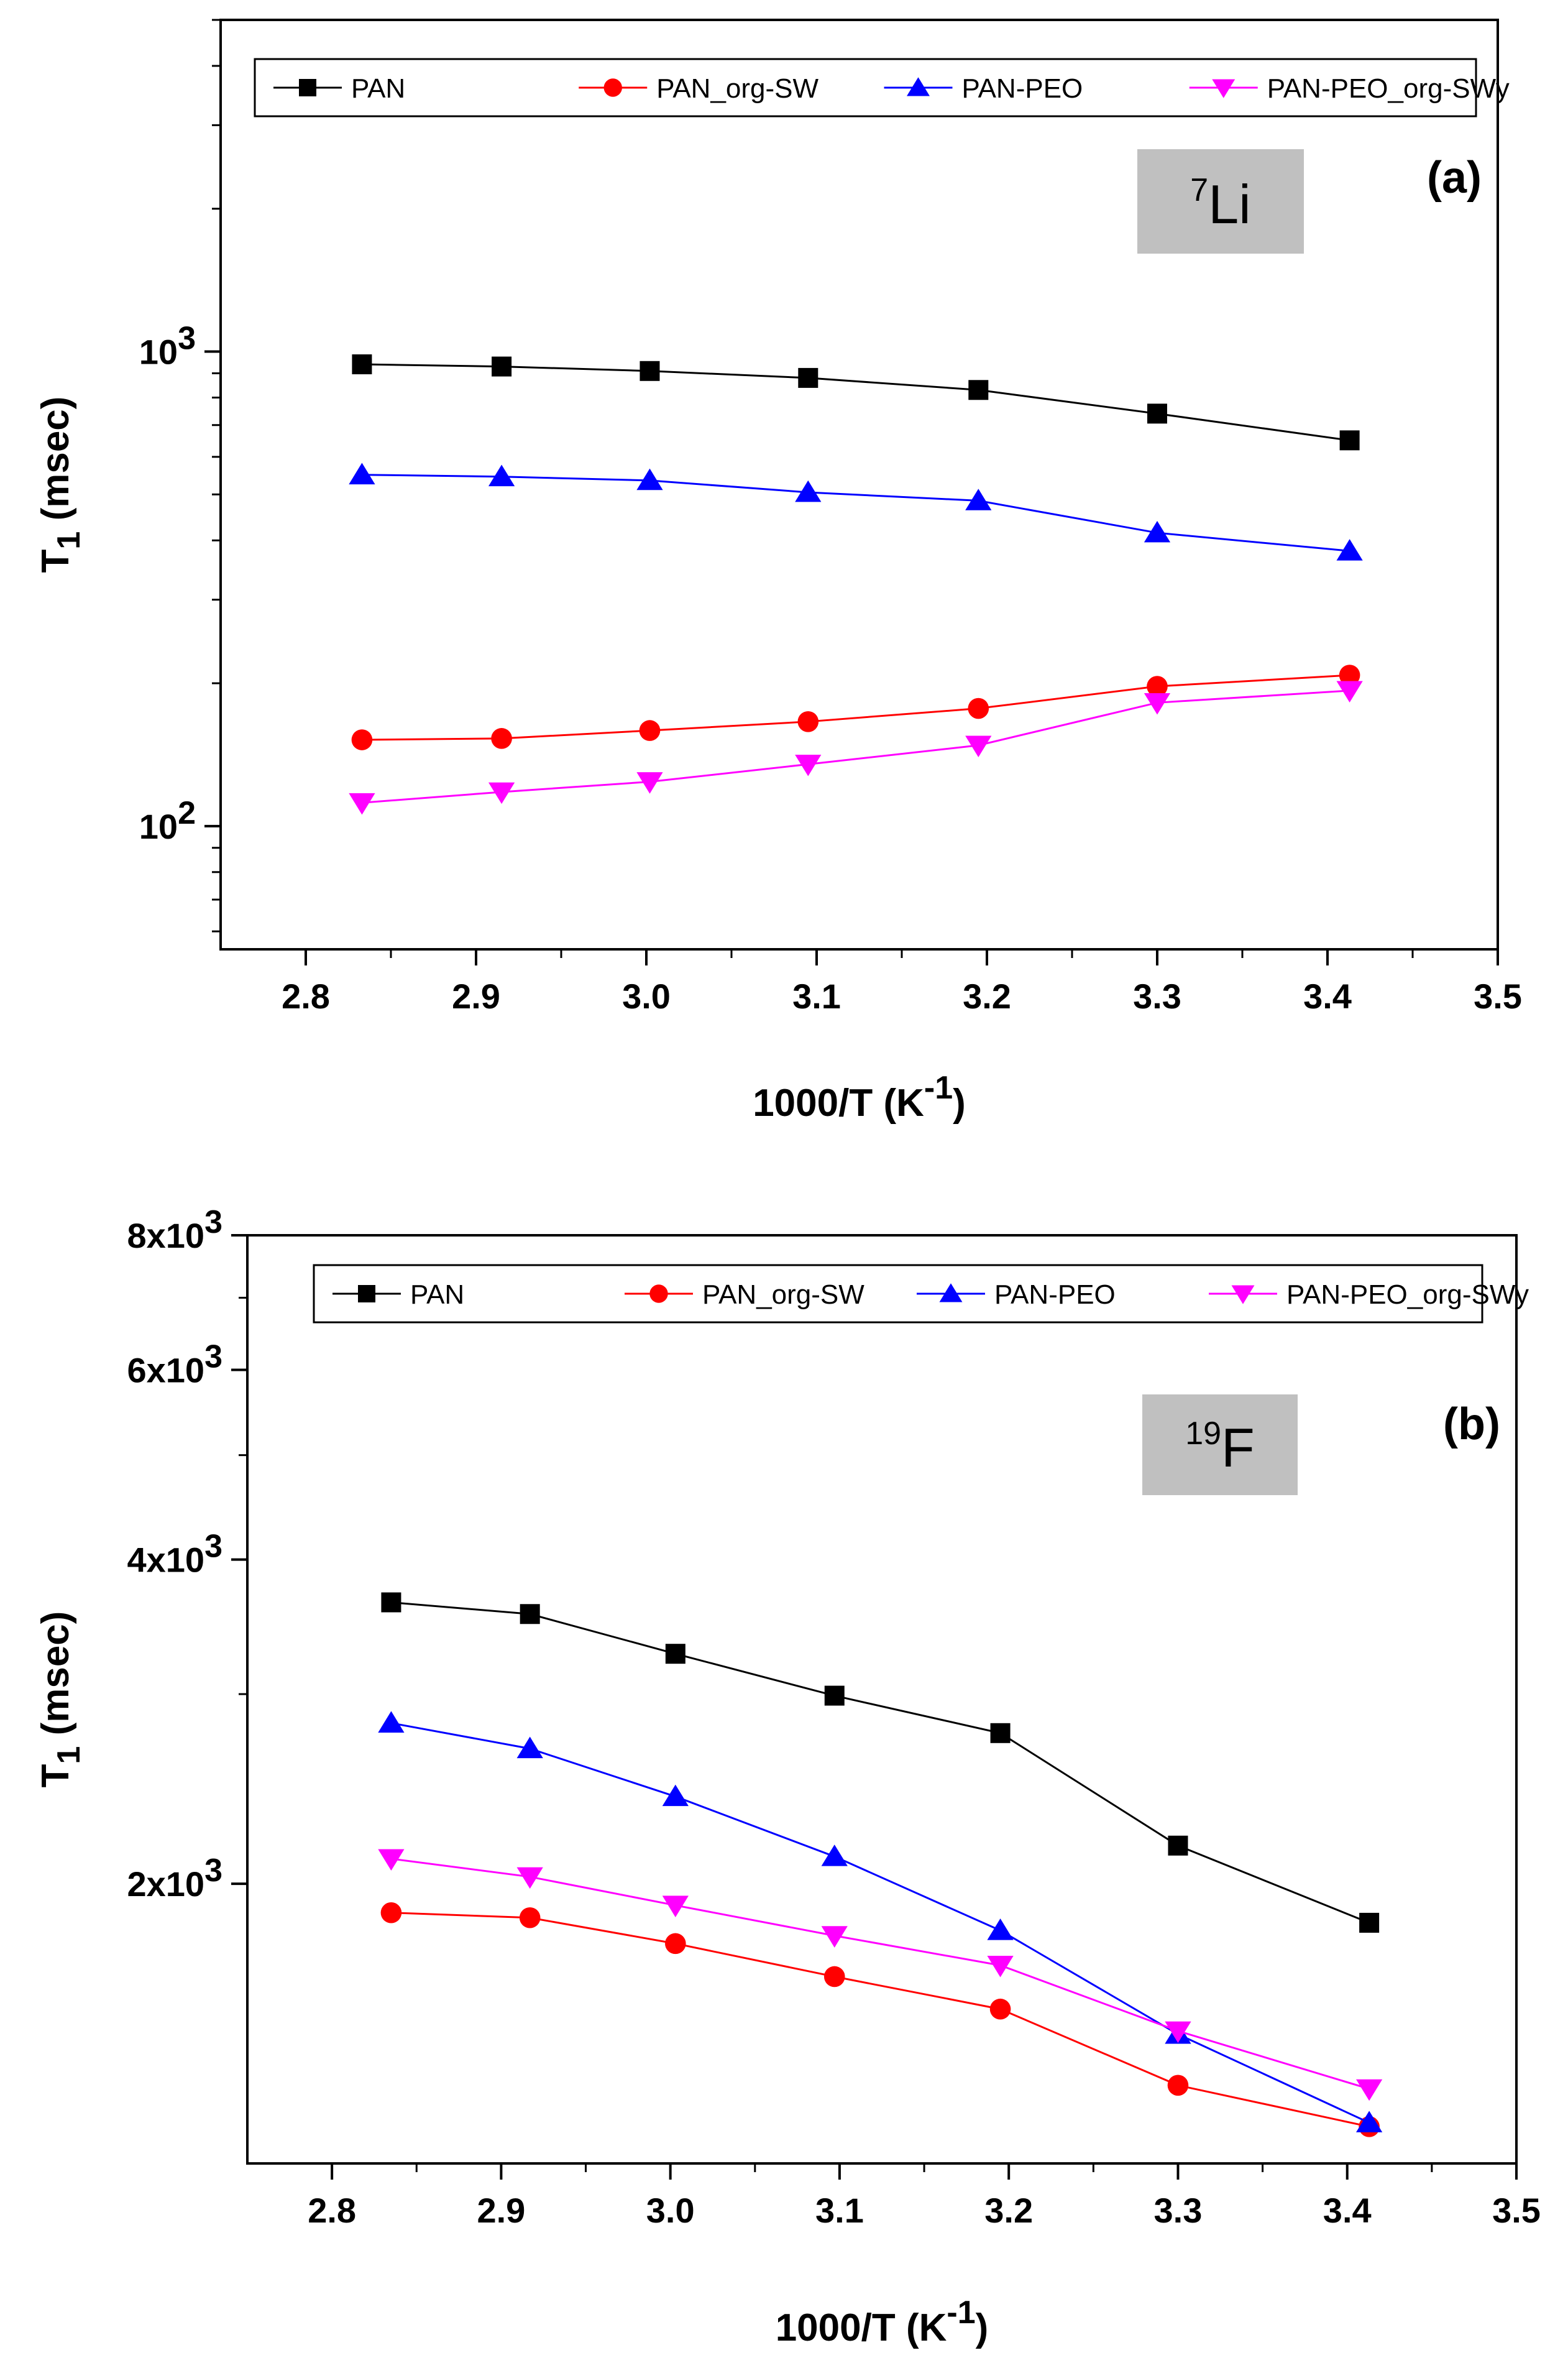  What do you see at coordinates (1220, 1447) in the screenshot?
I see `nucleus-label: 19F` at bounding box center [1220, 1447].